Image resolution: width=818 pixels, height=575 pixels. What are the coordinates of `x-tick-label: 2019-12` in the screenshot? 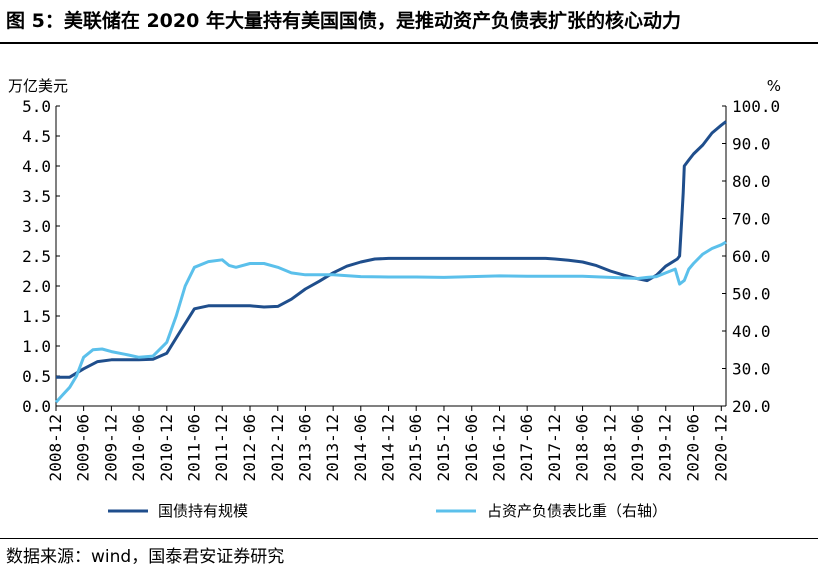 It's located at (665, 447).